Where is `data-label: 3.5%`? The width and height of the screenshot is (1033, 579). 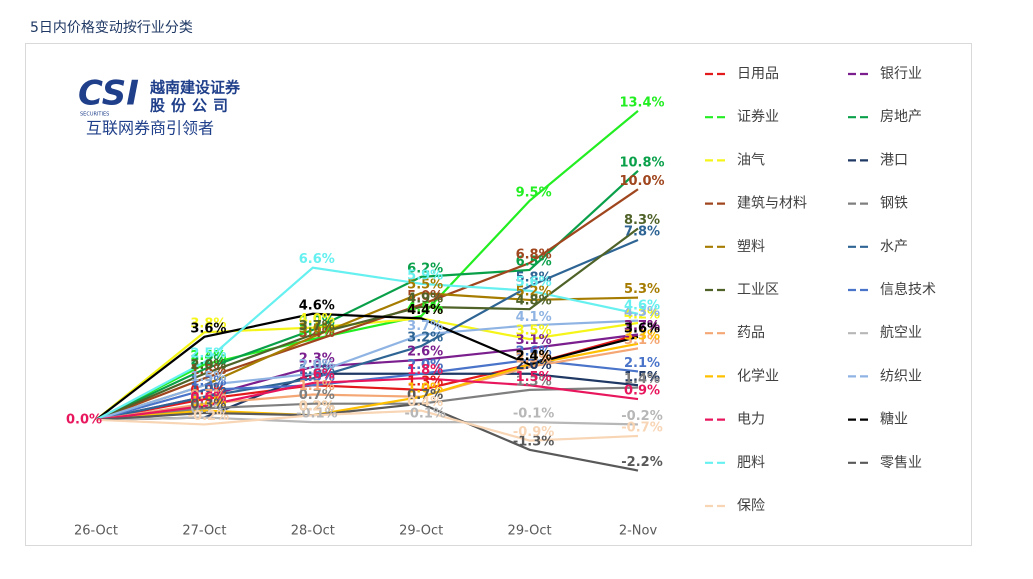
data-label: 3.5% is located at coordinates (317, 331).